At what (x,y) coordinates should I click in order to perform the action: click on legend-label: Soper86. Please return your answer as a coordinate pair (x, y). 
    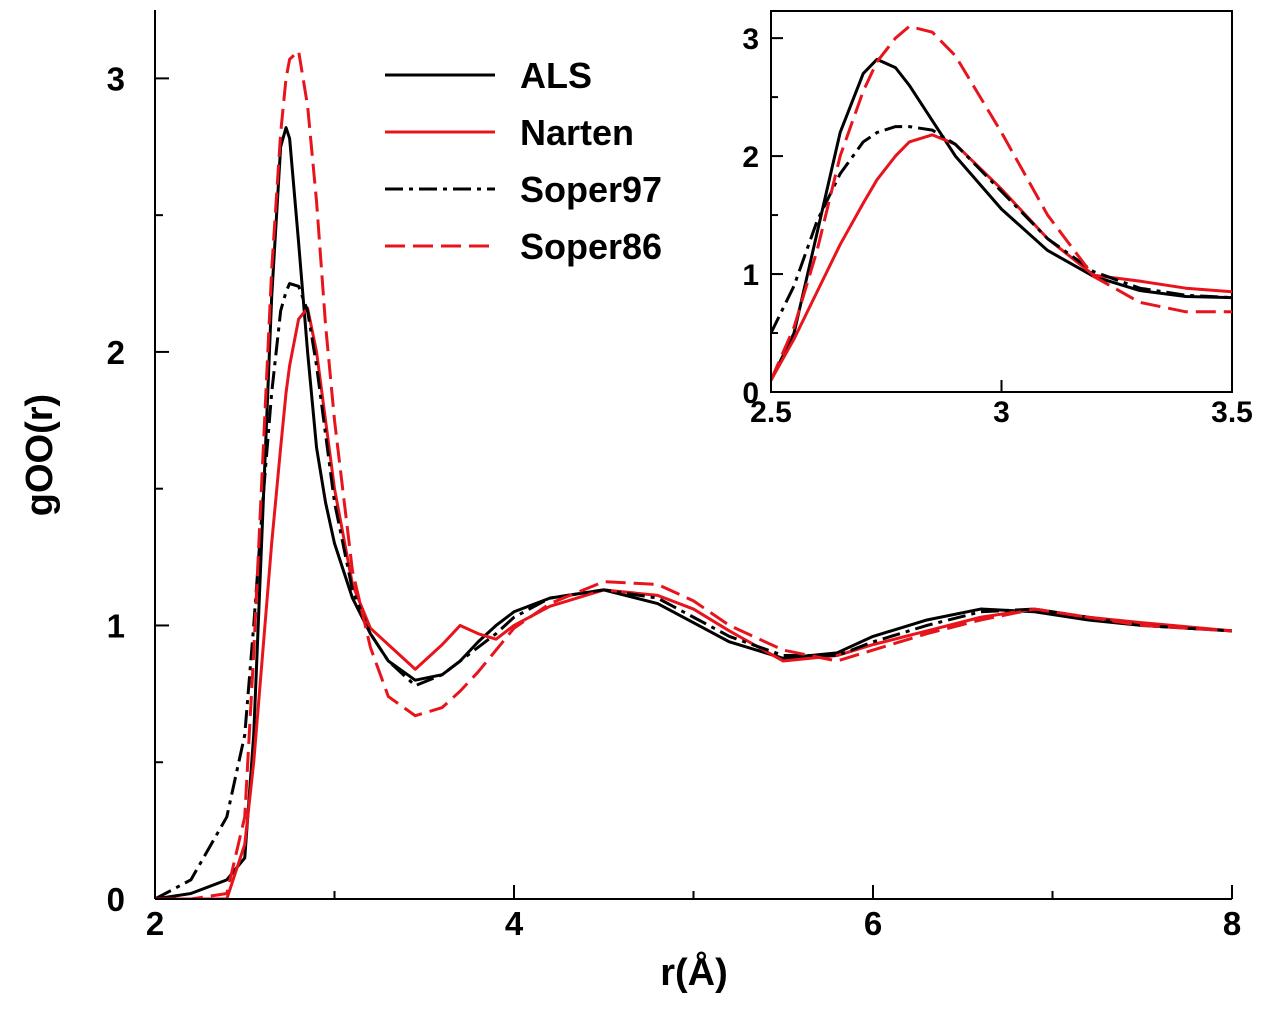
    Looking at the image, I should click on (591, 246).